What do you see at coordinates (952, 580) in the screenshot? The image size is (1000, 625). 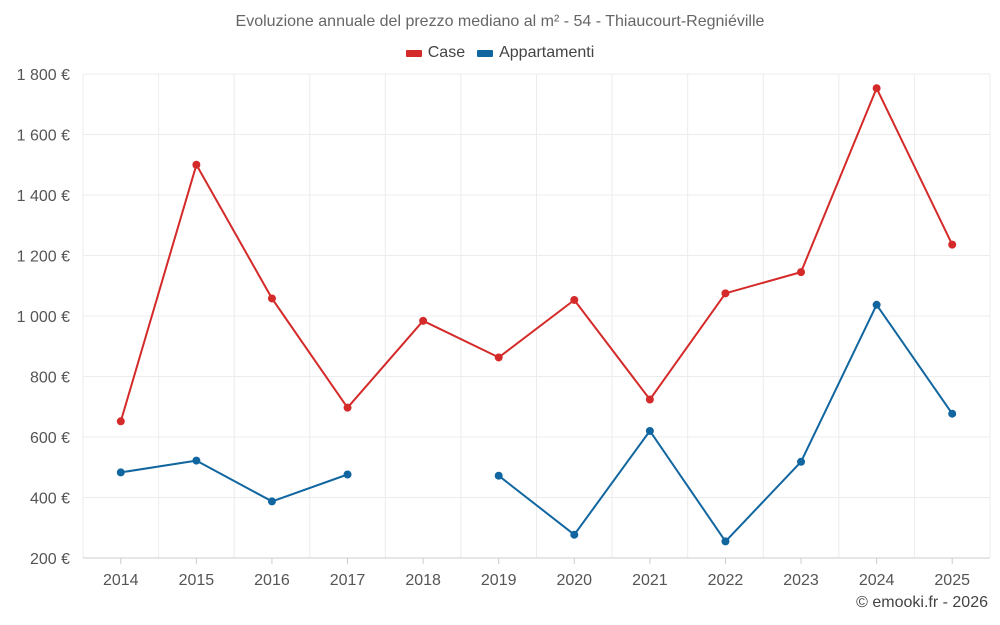 I see `x-tick-label: 2025` at bounding box center [952, 580].